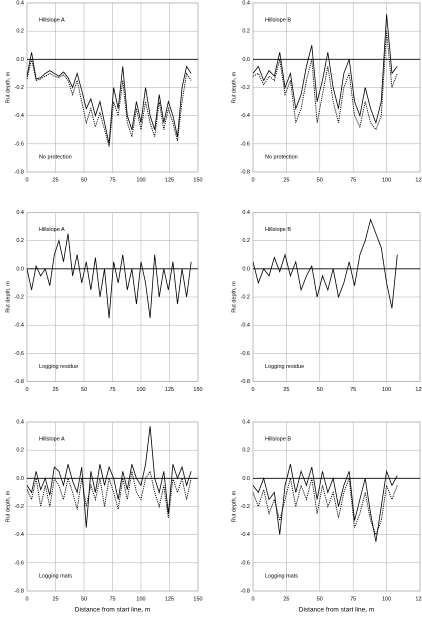 This screenshot has height=618, width=422. What do you see at coordinates (337, 610) in the screenshot?
I see `x-axis-title: Distance from start line, m` at bounding box center [337, 610].